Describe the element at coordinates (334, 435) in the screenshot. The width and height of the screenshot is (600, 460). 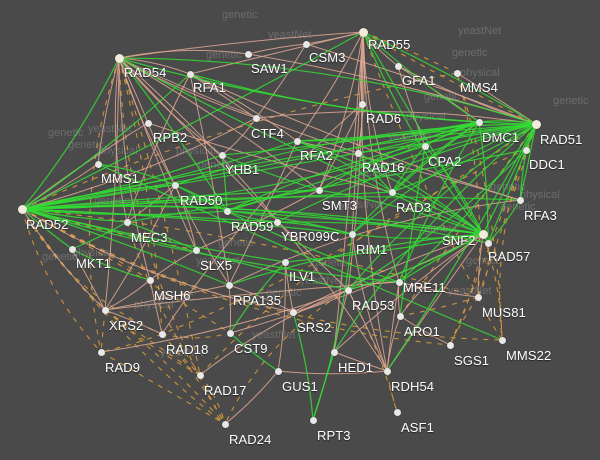
I see `graph-node-label-rpt3: RPT3` at that location.